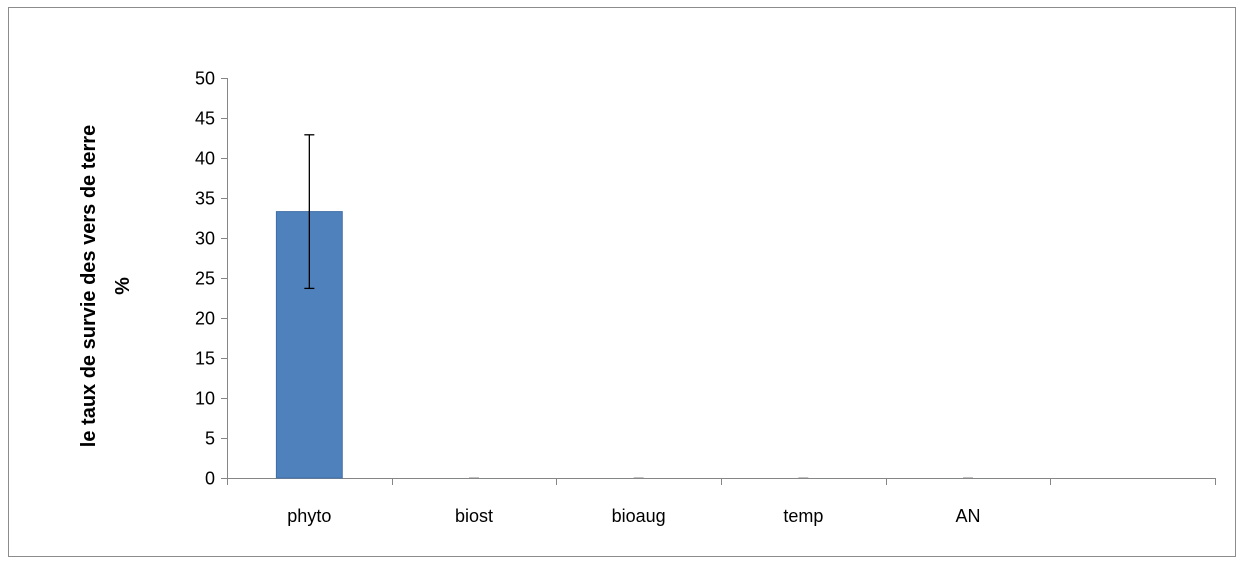  What do you see at coordinates (803, 516) in the screenshot?
I see `x-tick-label: temp` at bounding box center [803, 516].